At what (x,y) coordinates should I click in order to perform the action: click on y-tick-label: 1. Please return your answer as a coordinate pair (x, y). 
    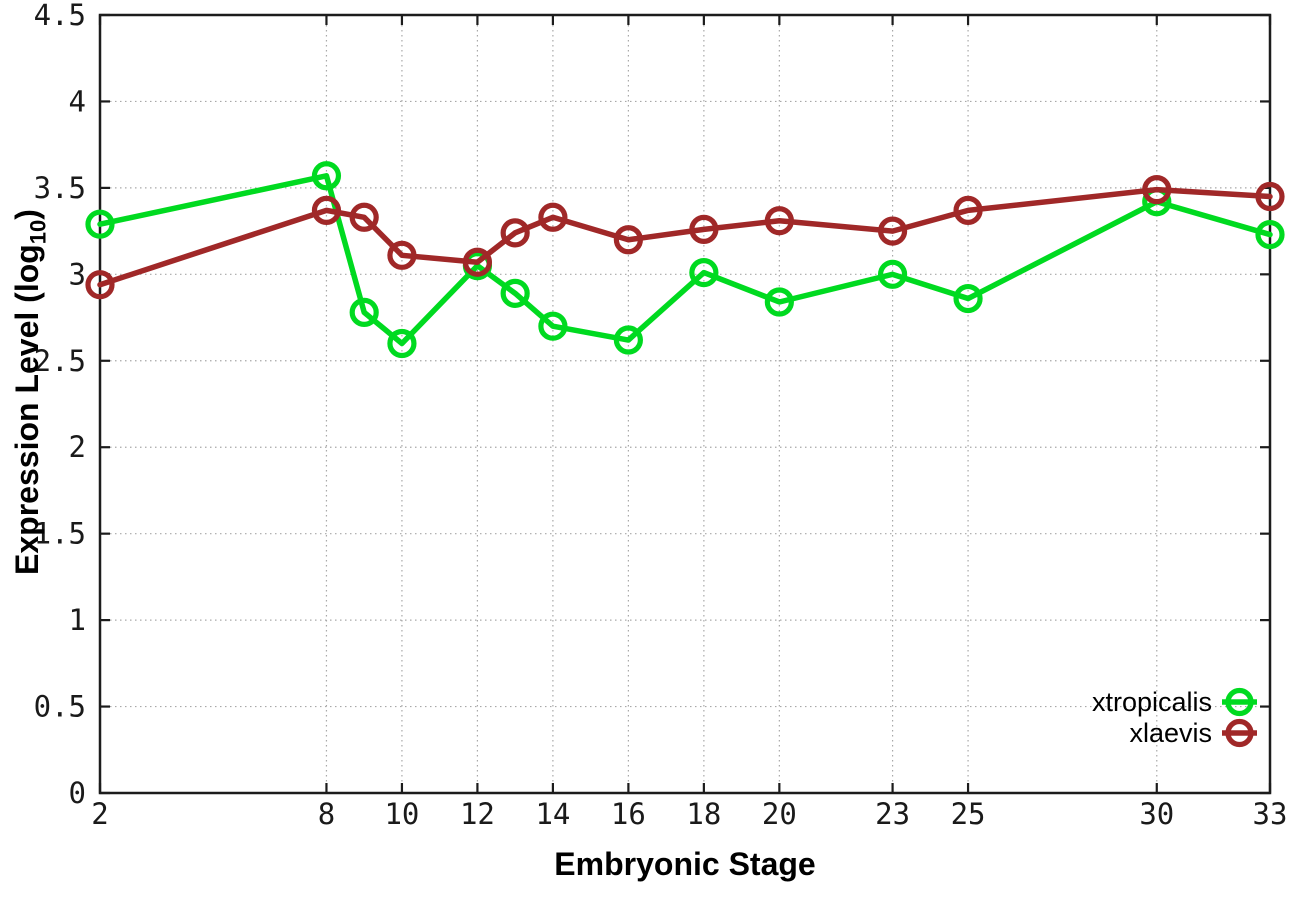
    Looking at the image, I should click on (77, 620).